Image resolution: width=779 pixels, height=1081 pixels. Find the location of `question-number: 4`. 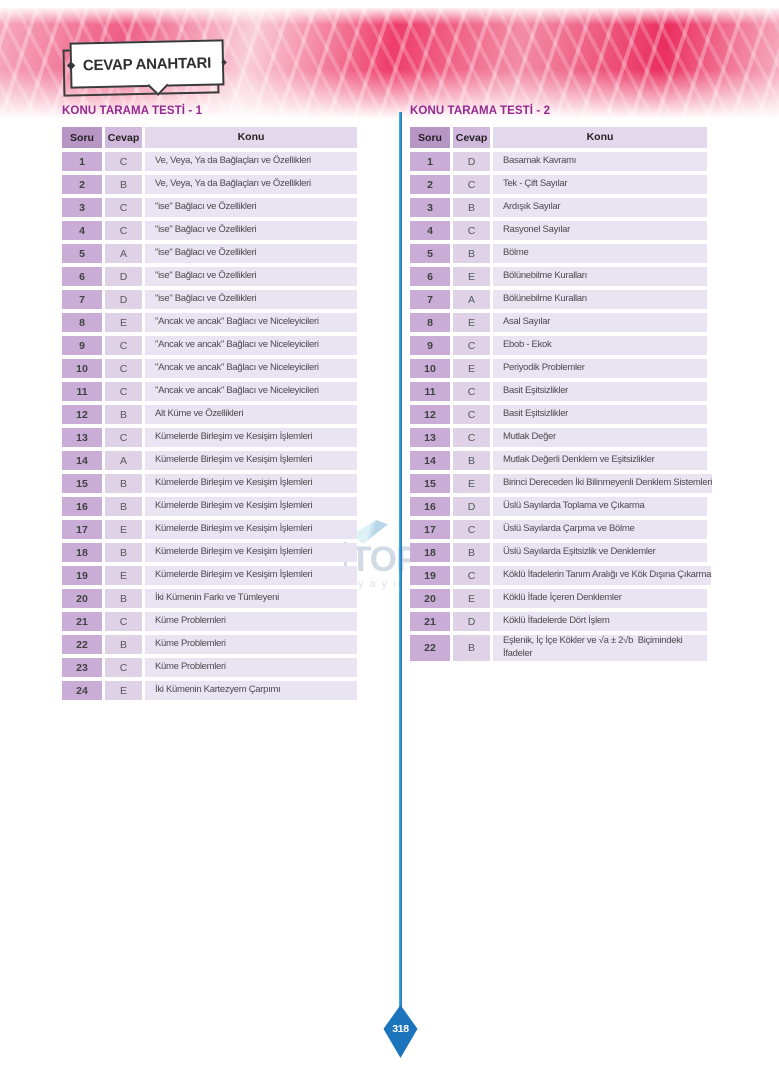

question-number: 4 is located at coordinates (430, 230).